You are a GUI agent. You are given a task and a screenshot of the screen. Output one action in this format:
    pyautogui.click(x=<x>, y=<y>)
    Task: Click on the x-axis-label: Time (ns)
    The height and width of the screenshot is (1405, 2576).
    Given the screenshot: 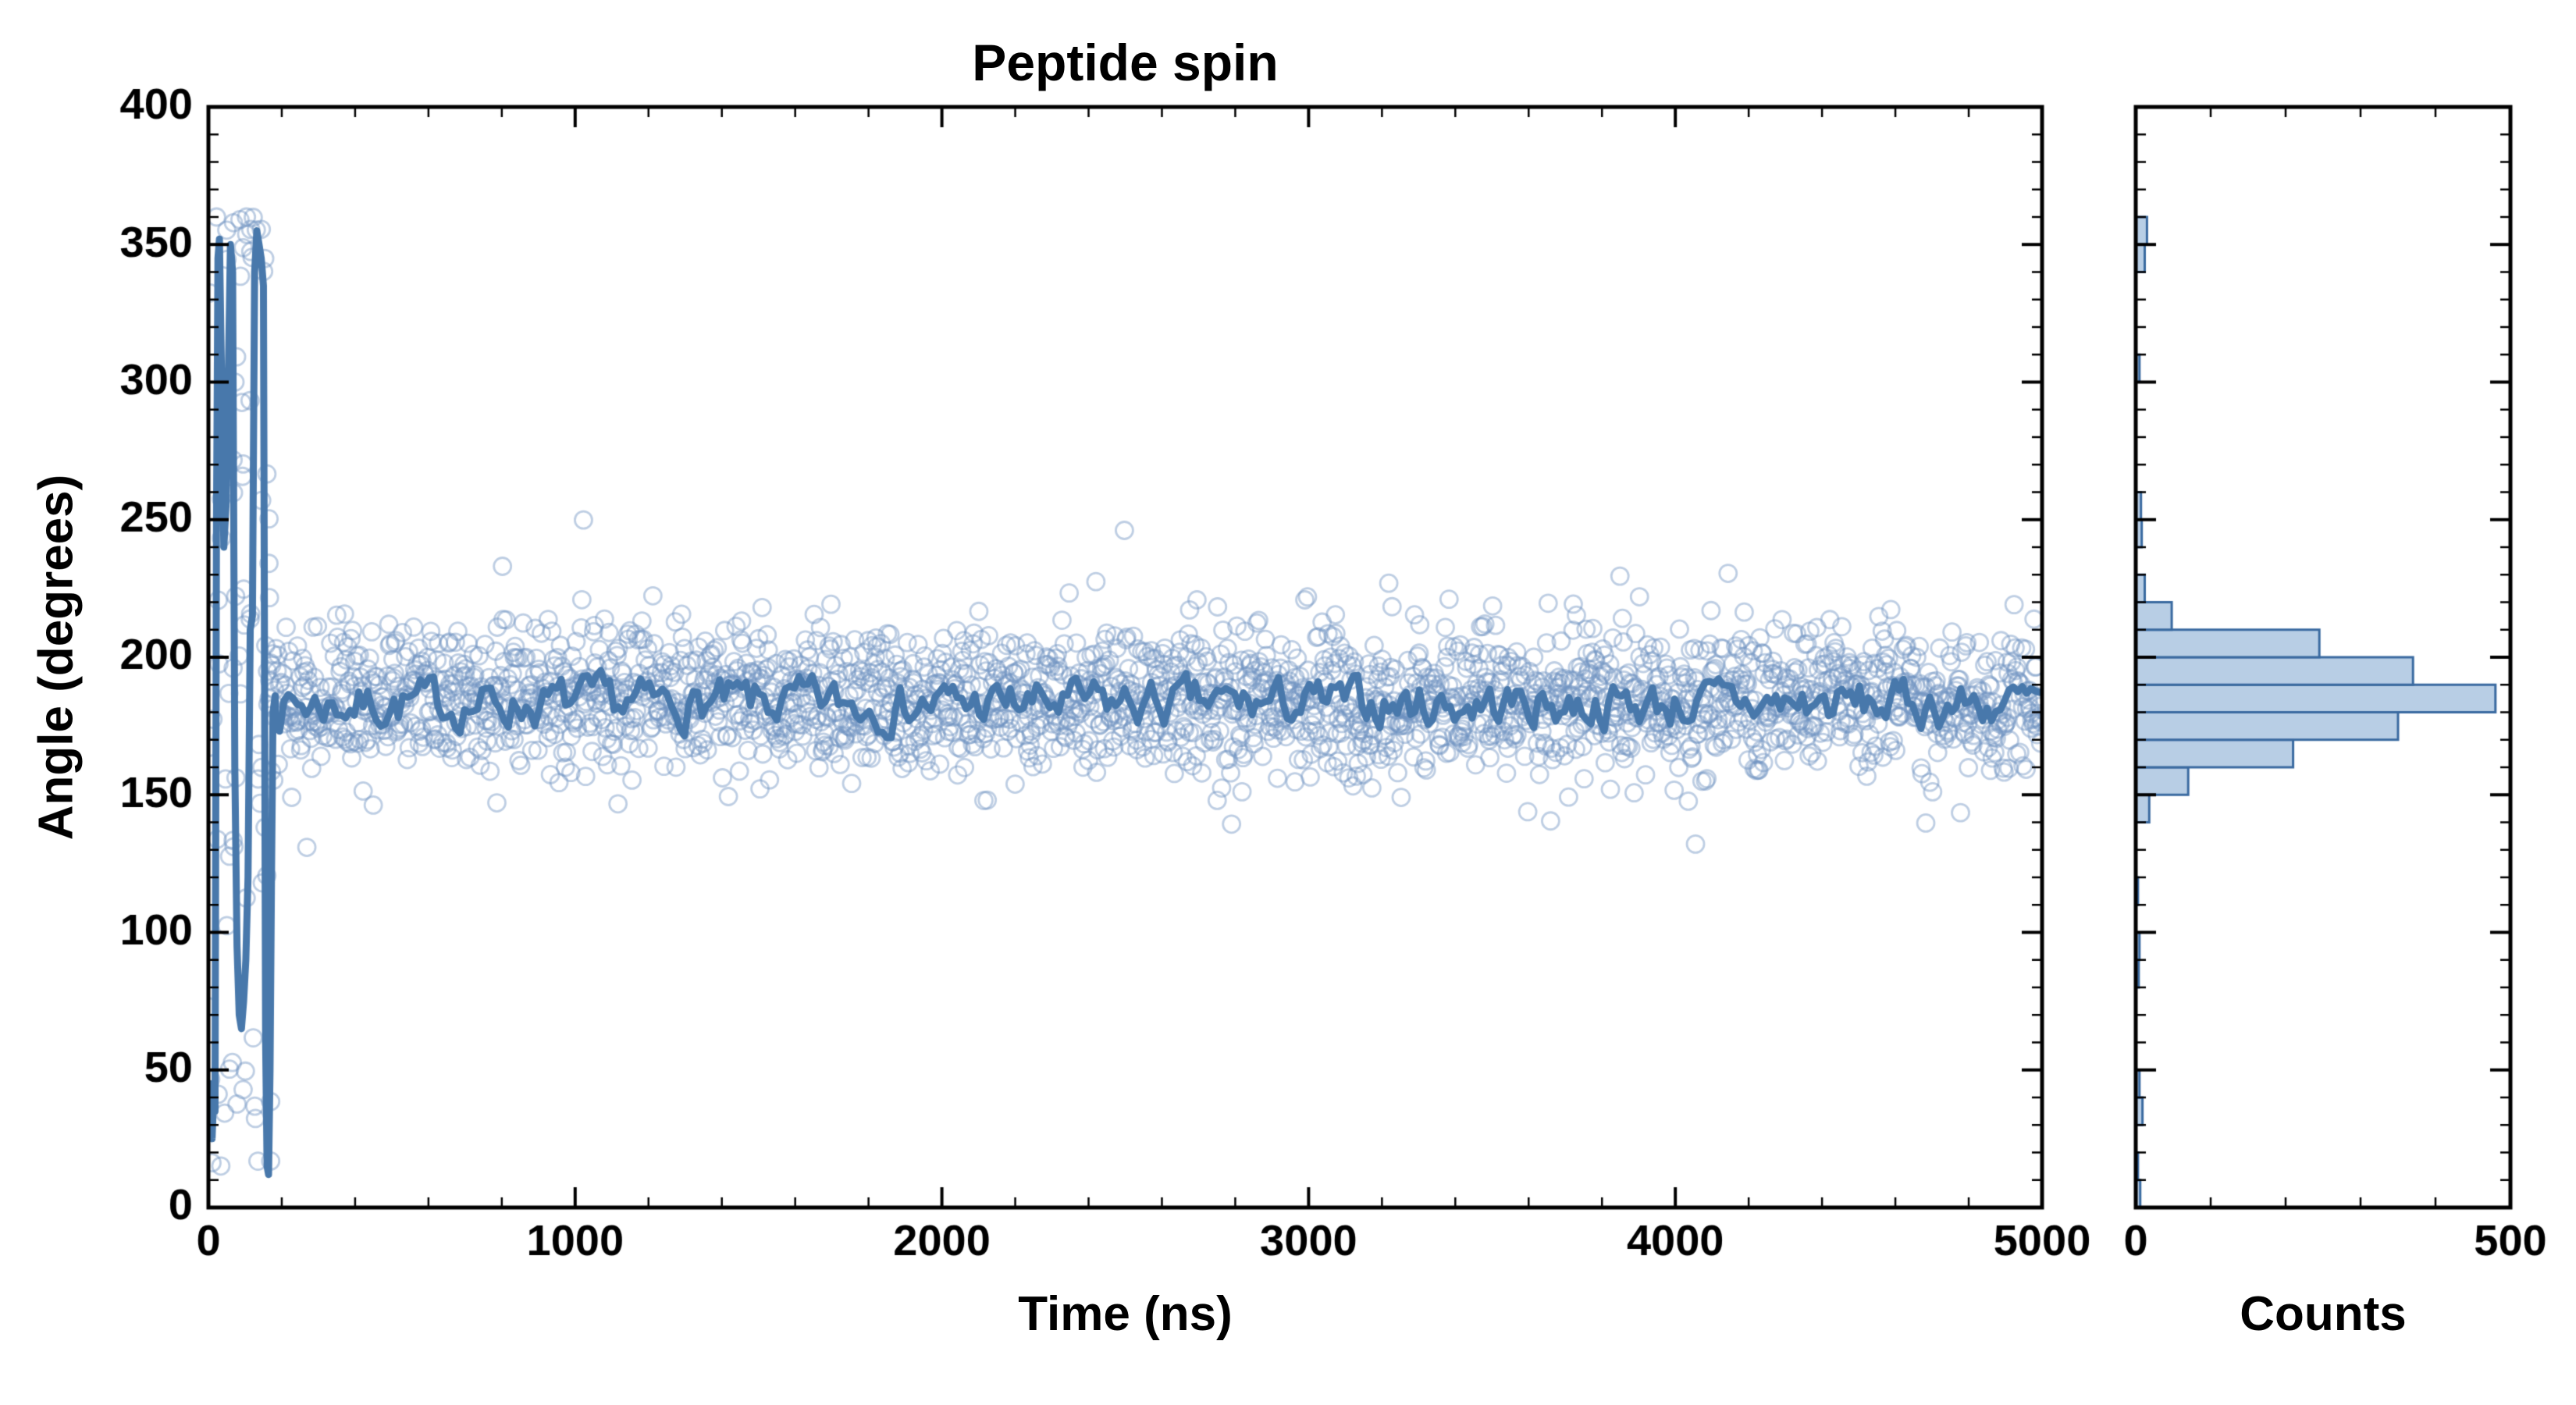 What is the action you would take?
    pyautogui.click(x=1125, y=1314)
    